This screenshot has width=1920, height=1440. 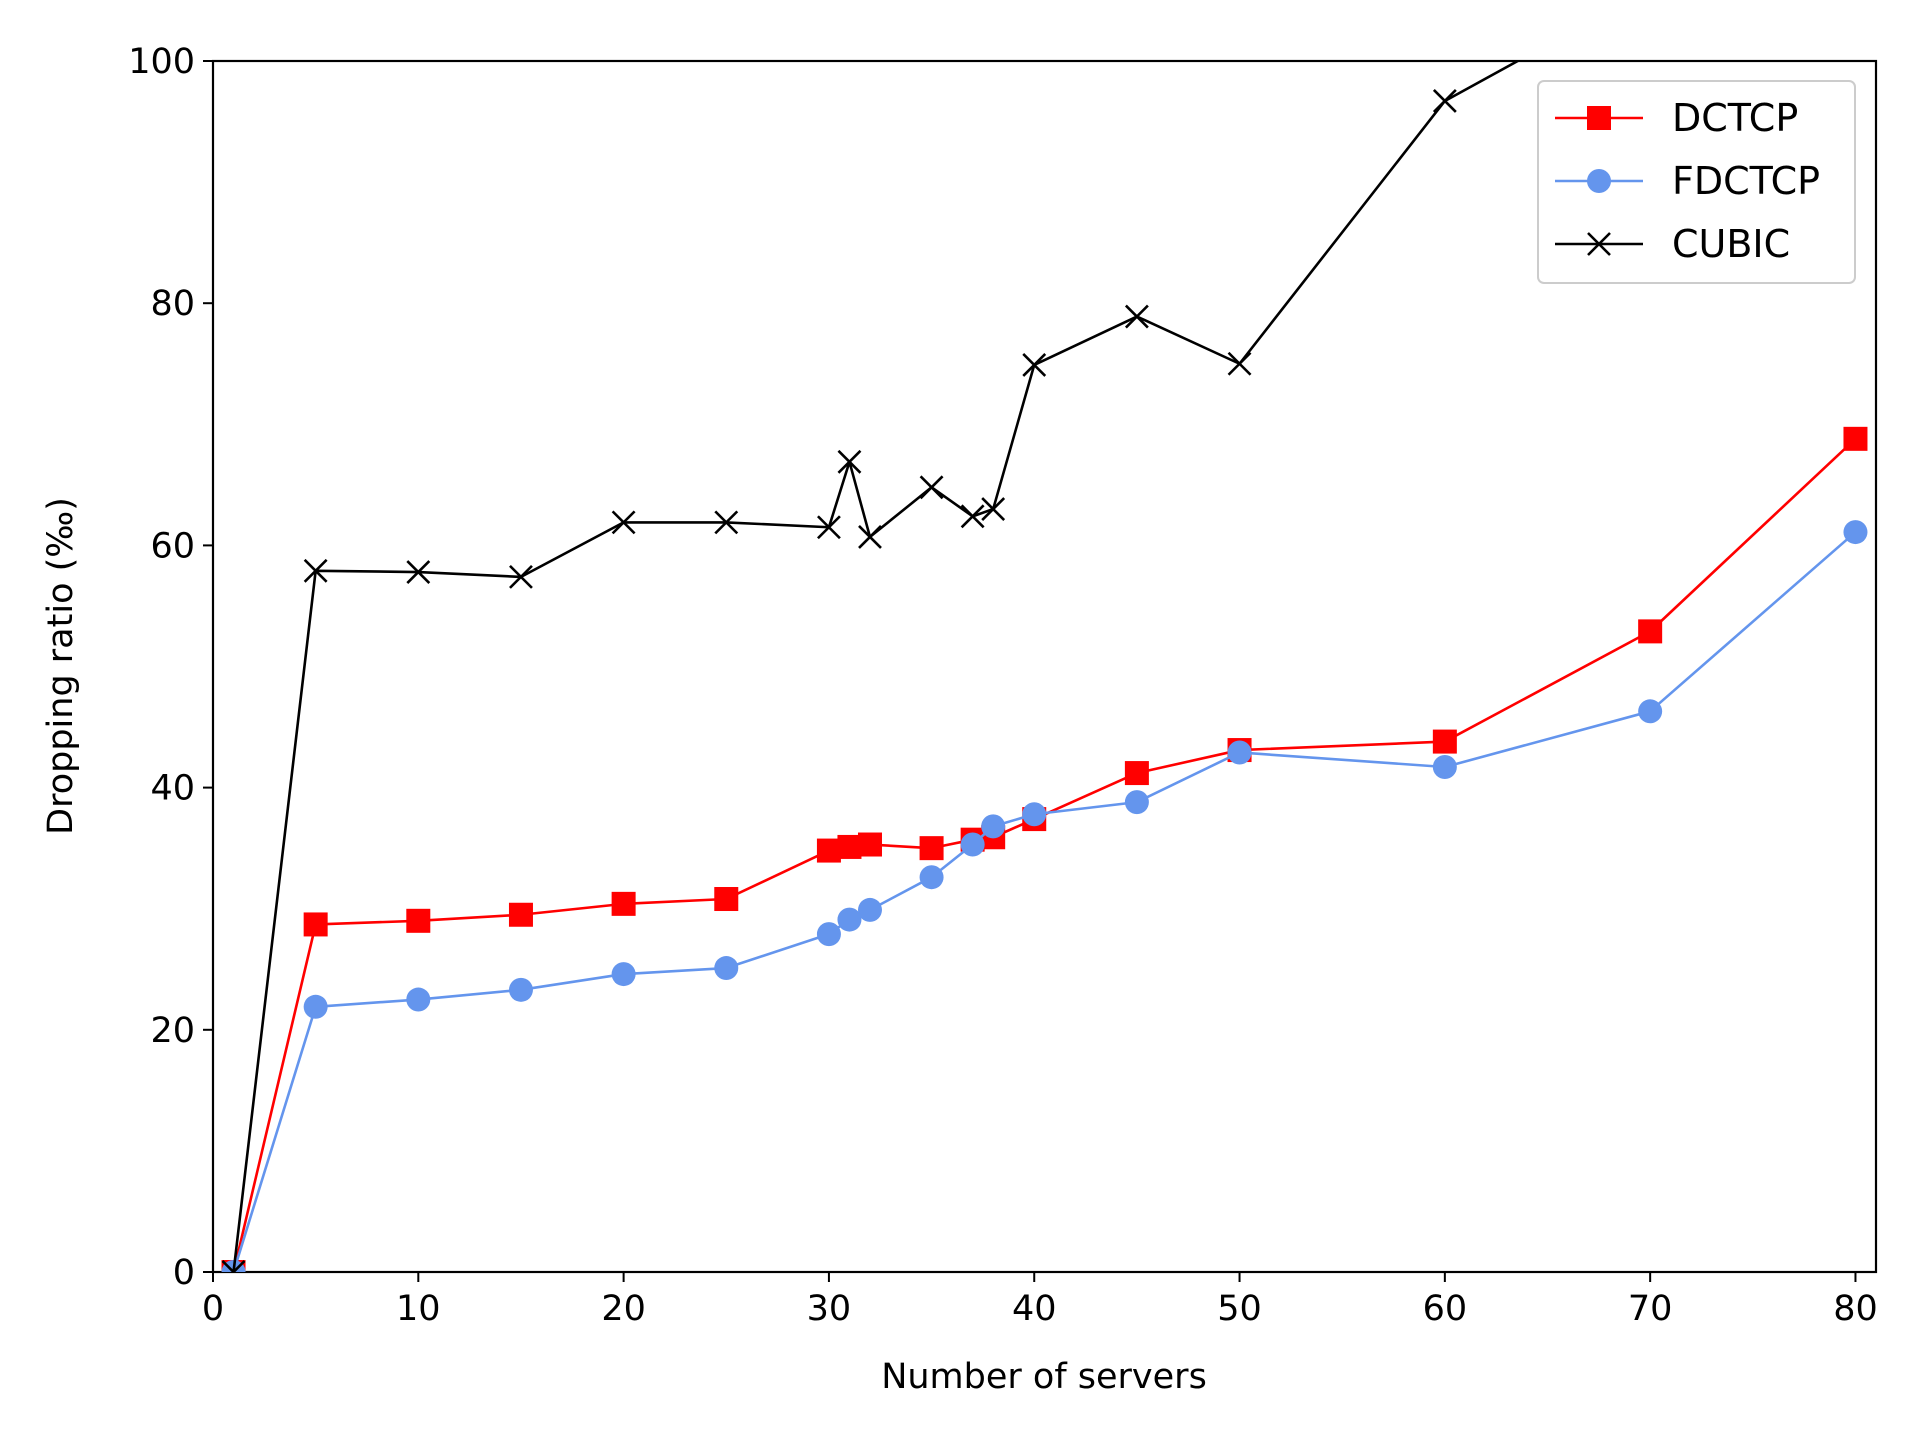 I want to click on y-tick-label: 80, so click(x=172, y=304).